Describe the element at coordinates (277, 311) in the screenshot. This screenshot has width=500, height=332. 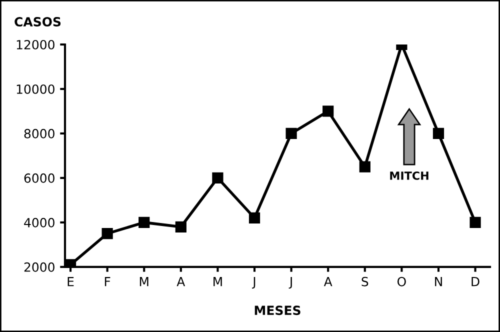
I see `x-axis-title: MESES` at that location.